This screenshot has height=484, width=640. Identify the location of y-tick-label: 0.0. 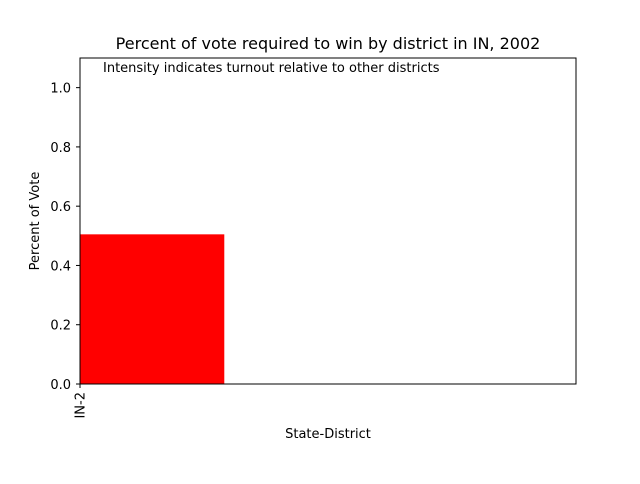
(60, 385).